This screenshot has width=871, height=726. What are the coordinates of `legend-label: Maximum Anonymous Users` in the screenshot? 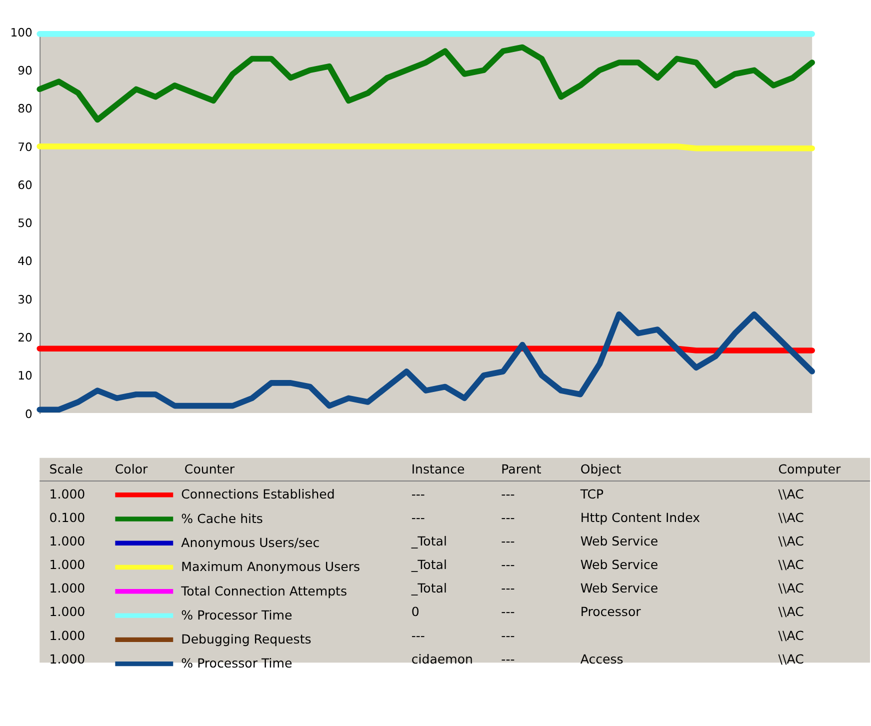 It's located at (270, 566).